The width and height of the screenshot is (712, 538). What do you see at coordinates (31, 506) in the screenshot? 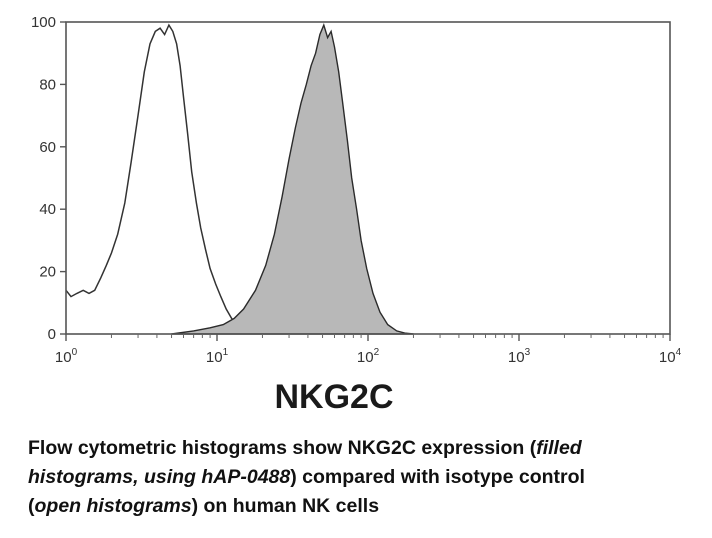
I see `caption-part: (` at bounding box center [31, 506].